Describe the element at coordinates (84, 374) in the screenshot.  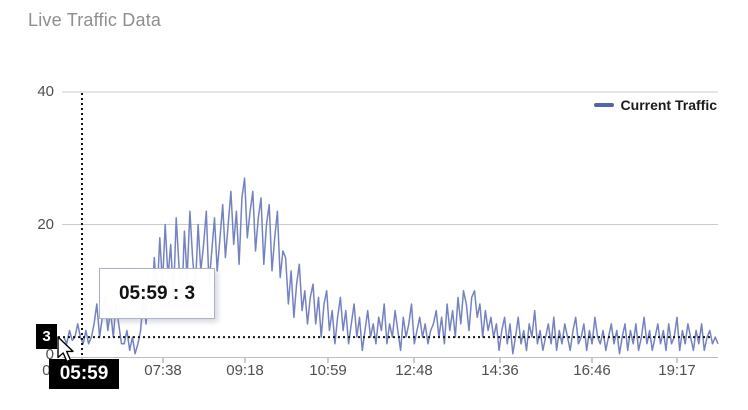
I see `crosshair-x-value-badge: 05:59` at that location.